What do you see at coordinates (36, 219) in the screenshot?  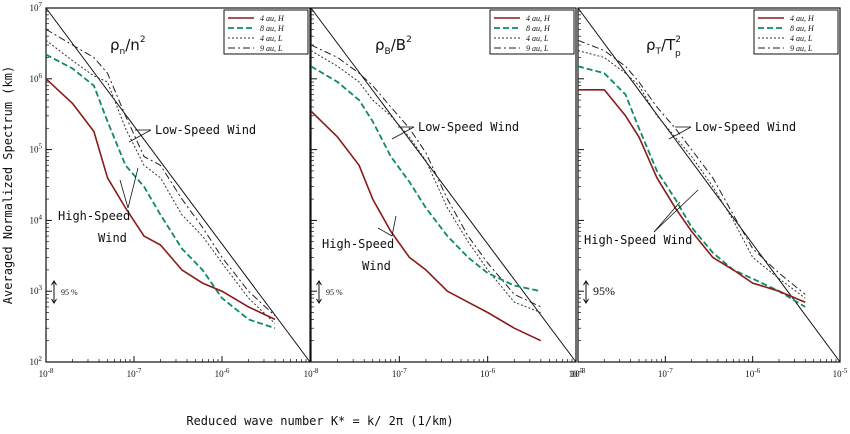 I see `y-tick-label: 10⁴` at bounding box center [36, 219].